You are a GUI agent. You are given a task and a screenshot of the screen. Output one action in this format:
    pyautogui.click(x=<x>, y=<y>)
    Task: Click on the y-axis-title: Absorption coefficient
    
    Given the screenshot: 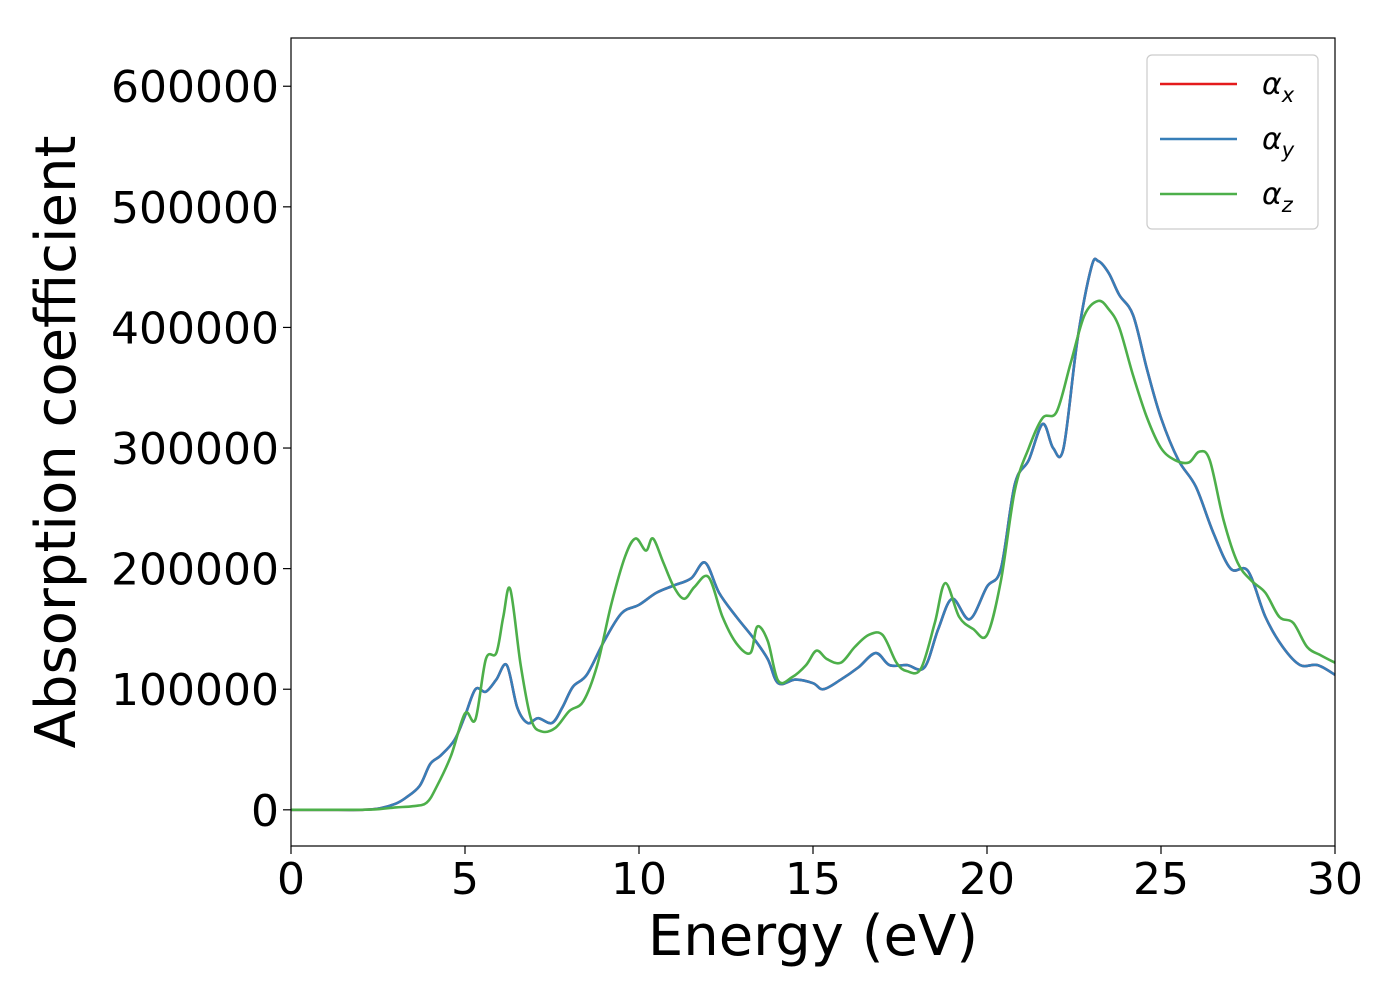 What is the action you would take?
    pyautogui.click(x=56, y=442)
    